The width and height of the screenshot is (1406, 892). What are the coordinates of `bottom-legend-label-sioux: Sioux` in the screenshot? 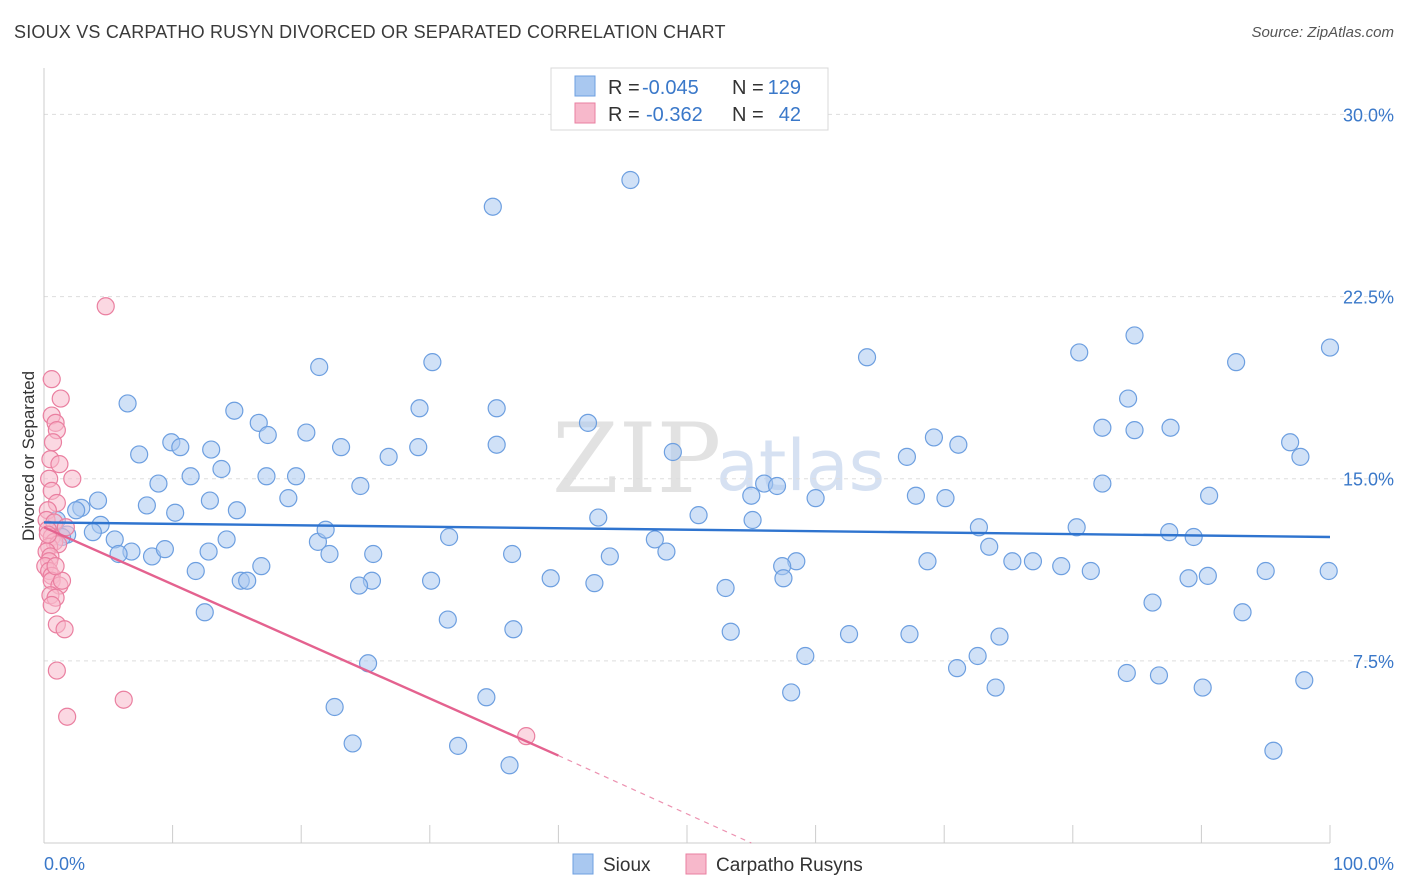 It's located at (627, 865).